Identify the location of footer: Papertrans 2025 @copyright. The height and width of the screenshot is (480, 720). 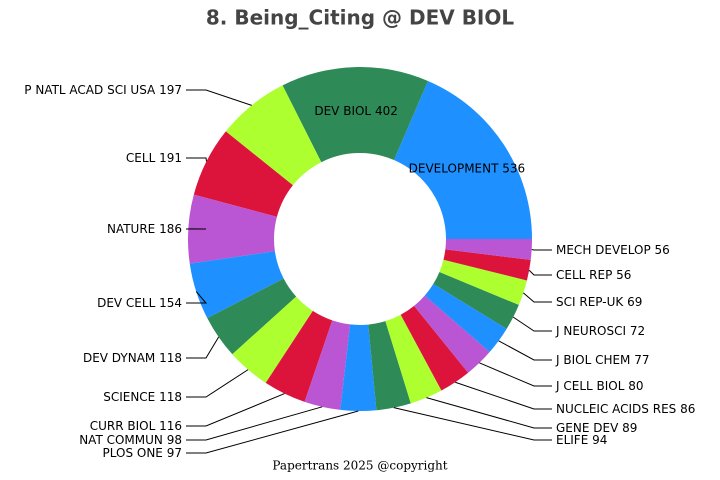
(359, 466).